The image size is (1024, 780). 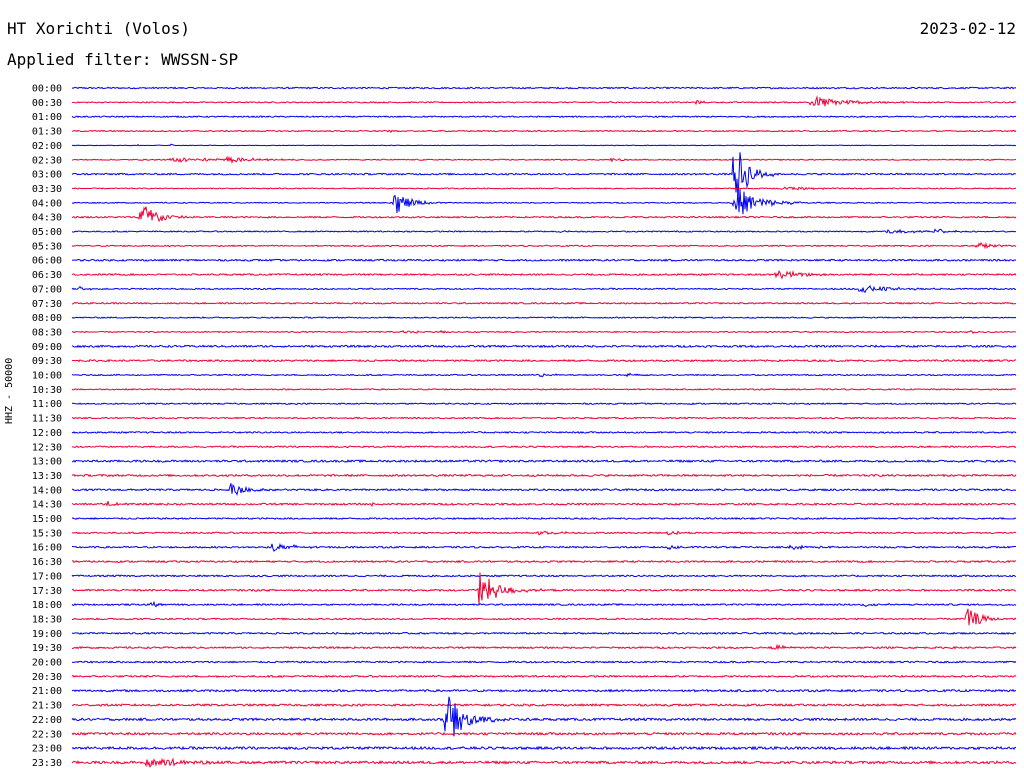 What do you see at coordinates (47, 648) in the screenshot?
I see `time-tick-label: 19:30` at bounding box center [47, 648].